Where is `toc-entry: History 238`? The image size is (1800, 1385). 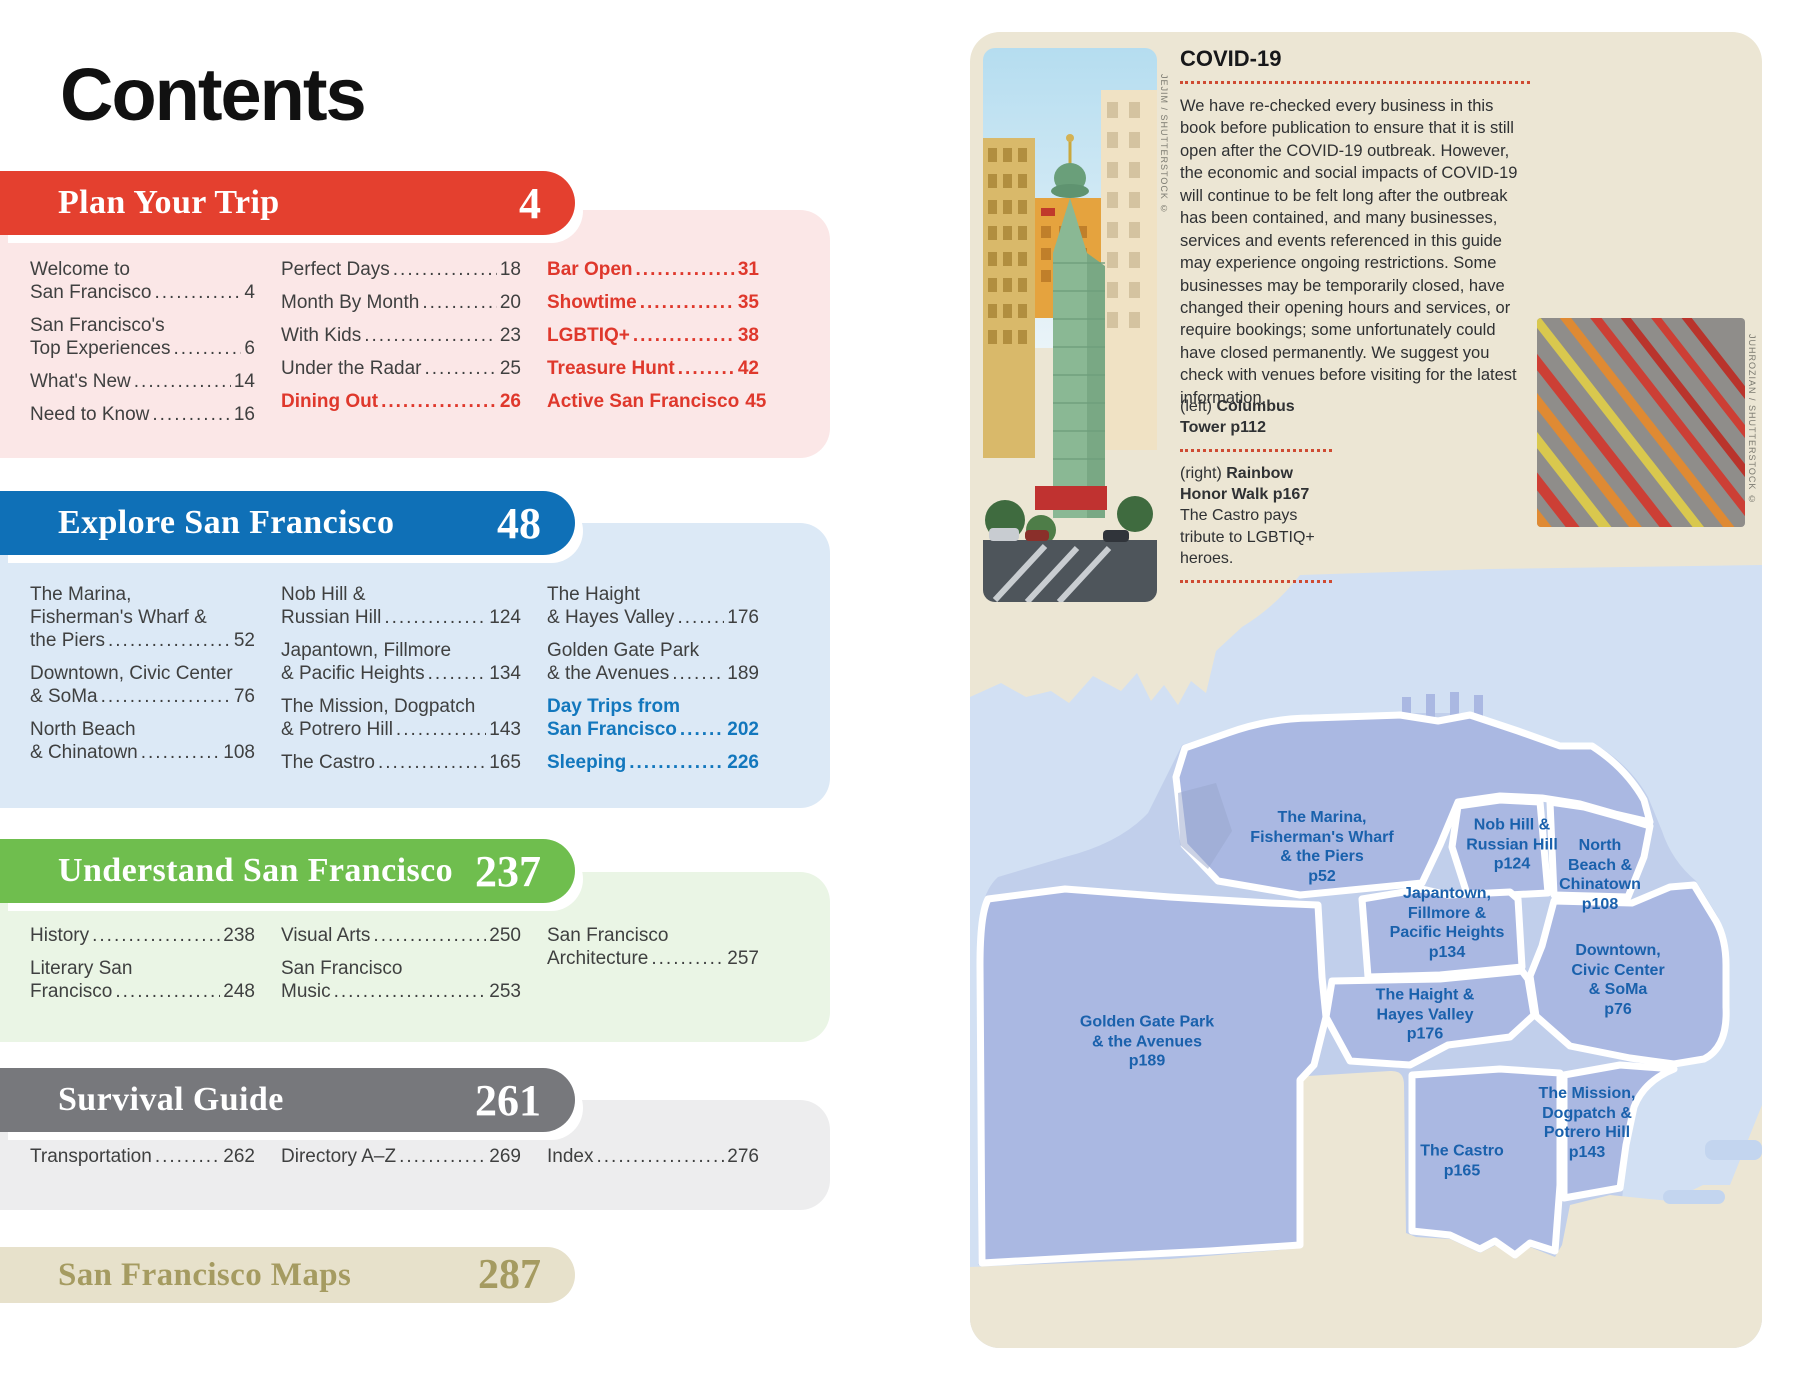 toc-entry: History 238 is located at coordinates (142, 935).